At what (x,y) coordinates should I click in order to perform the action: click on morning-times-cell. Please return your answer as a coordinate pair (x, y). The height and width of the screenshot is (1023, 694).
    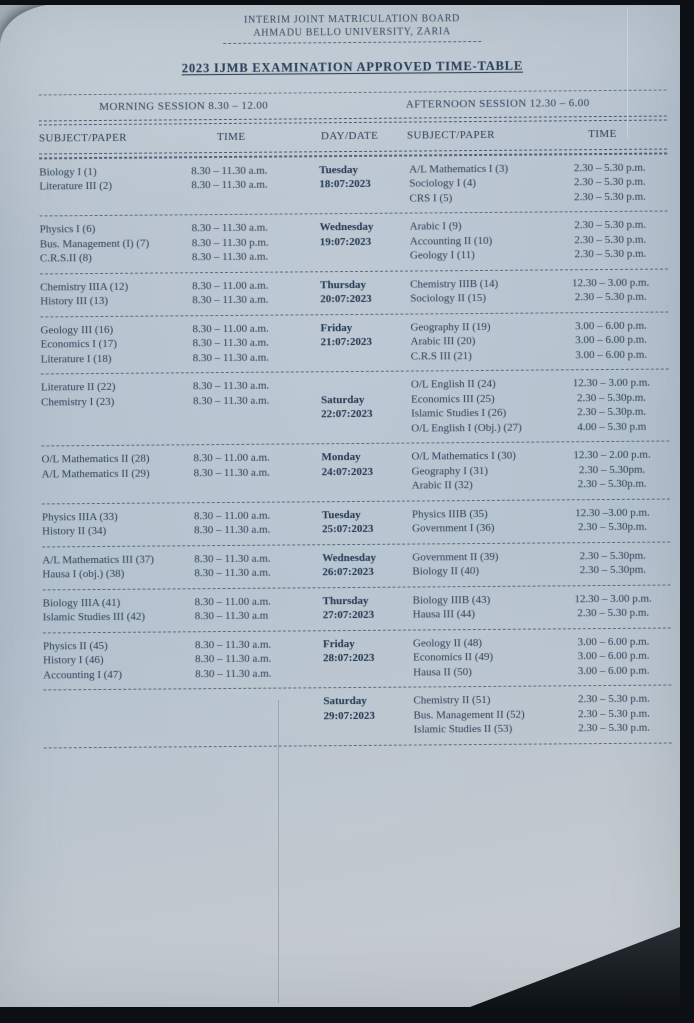
    Looking at the image, I should click on (259, 716).